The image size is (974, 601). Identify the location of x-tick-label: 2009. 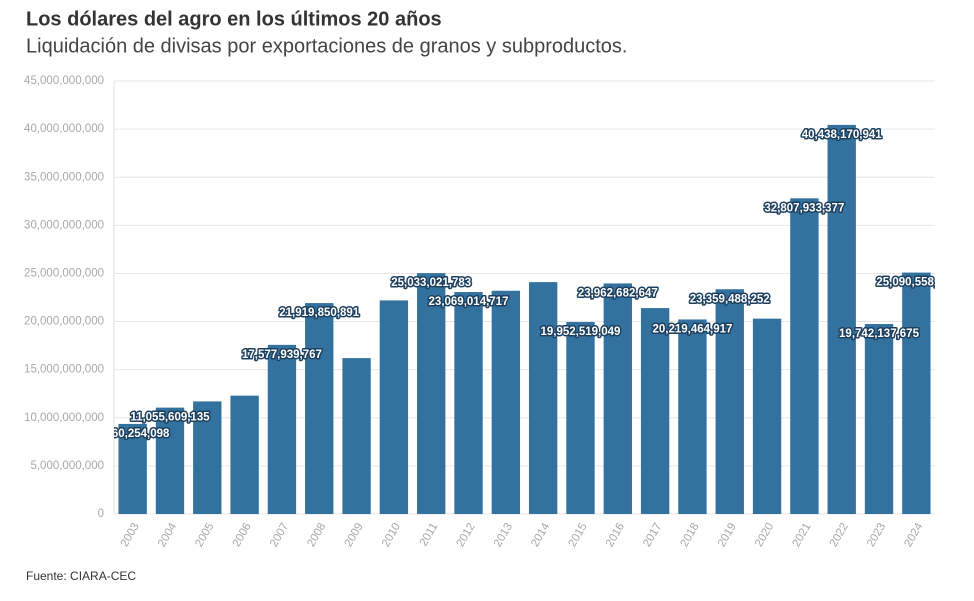
(354, 535).